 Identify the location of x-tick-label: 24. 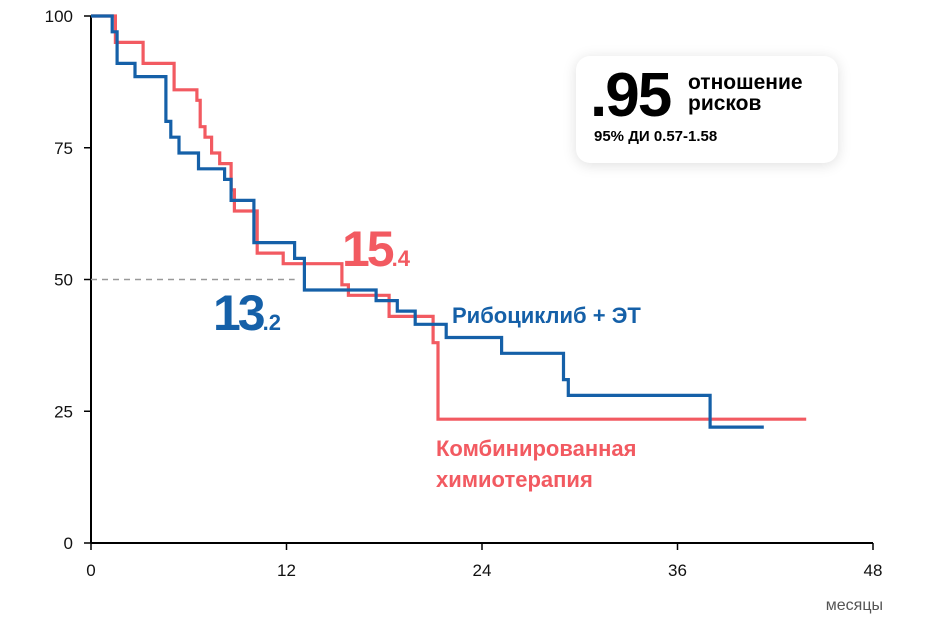
(482, 570).